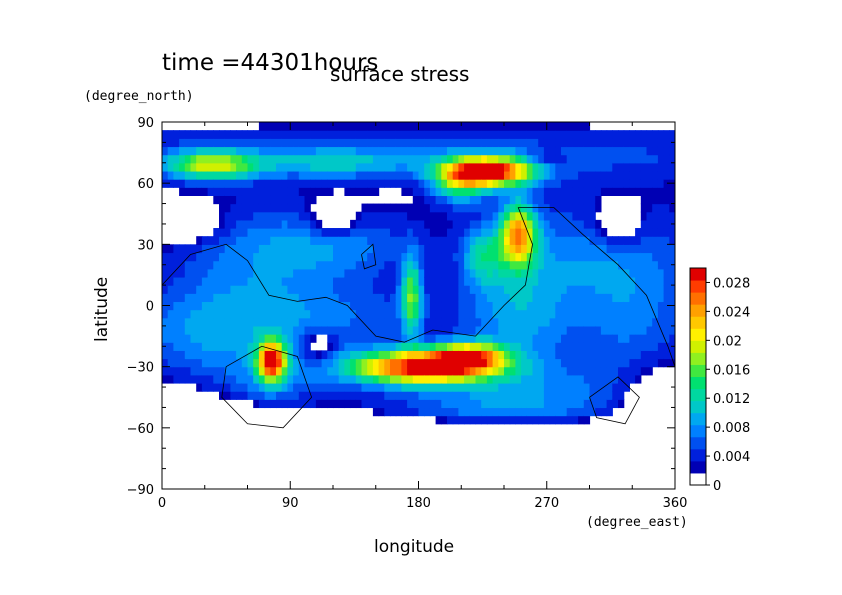 Image resolution: width=842 pixels, height=595 pixels. I want to click on colorbar-swatch, so click(698, 431).